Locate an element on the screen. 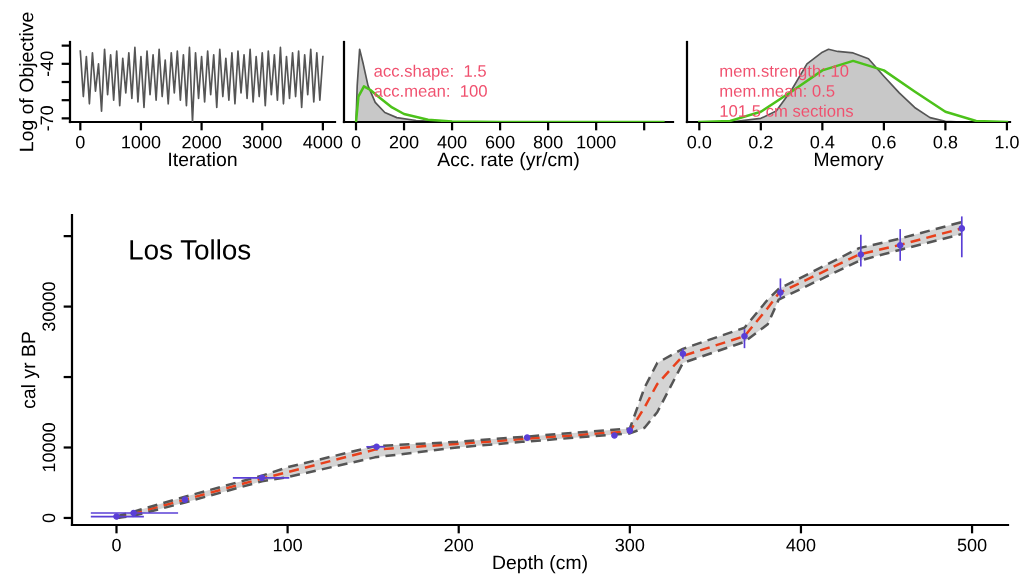  x-tick-label: 0.8 is located at coordinates (945, 142).